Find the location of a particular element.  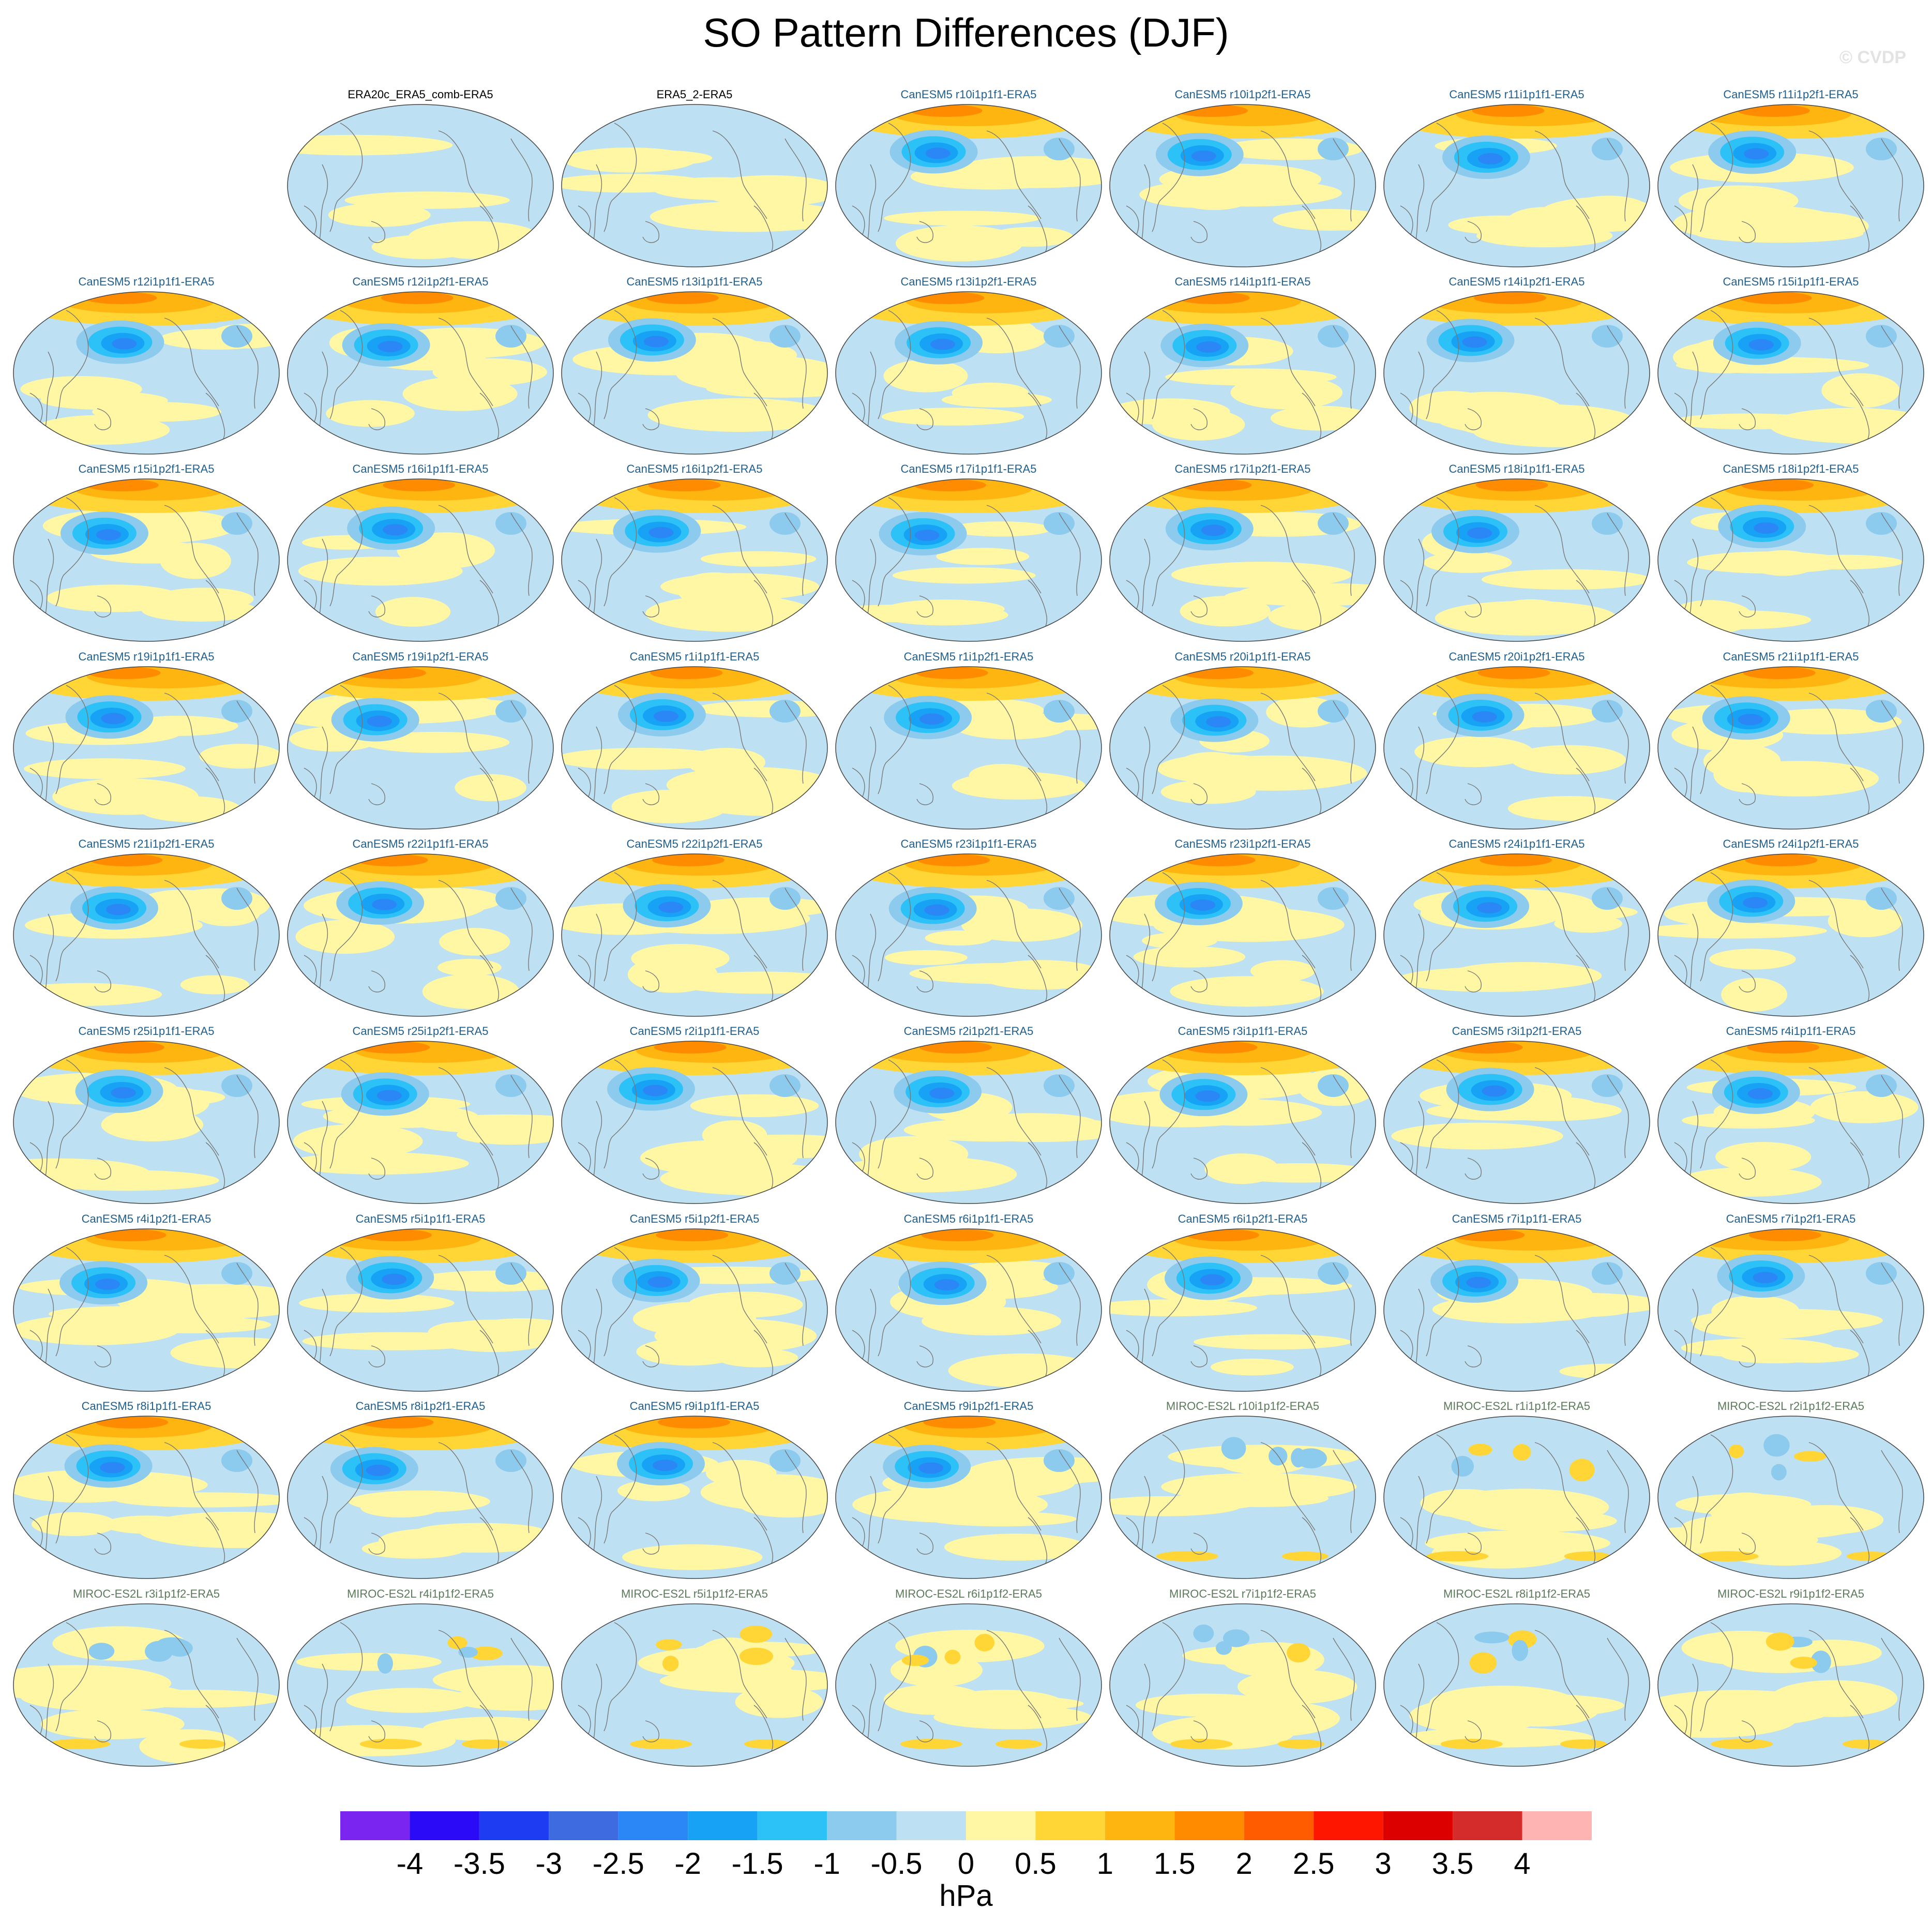

panel-title: CanESM5 r19i1p2f1-ERA5 is located at coordinates (421, 656).